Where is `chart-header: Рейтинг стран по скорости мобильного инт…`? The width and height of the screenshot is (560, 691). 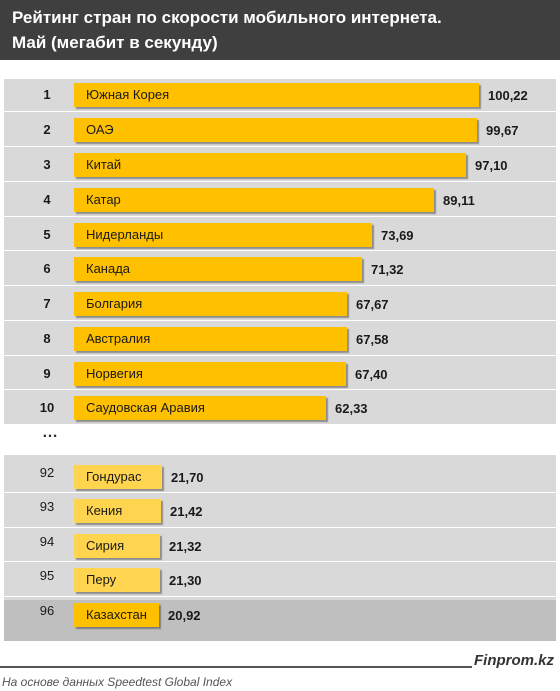
chart-header: Рейтинг стран по скорости мобильного инт… is located at coordinates (280, 30).